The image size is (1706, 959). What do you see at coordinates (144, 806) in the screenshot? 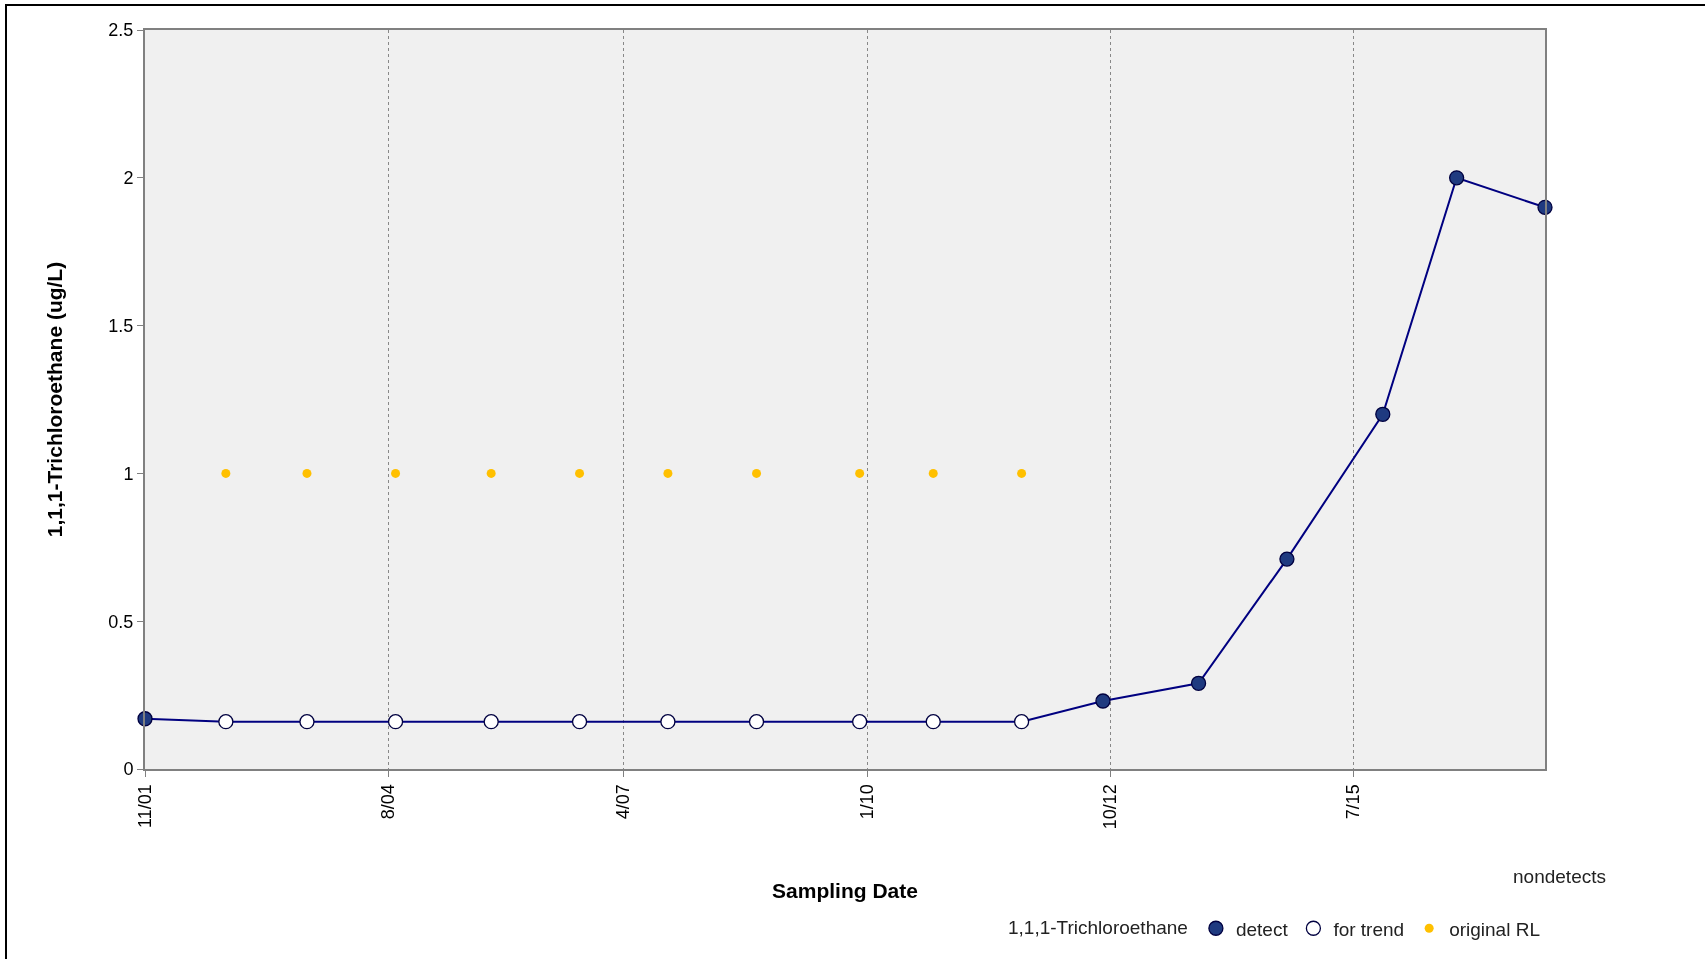
I see `x-tick-label: 11/01` at bounding box center [144, 806].